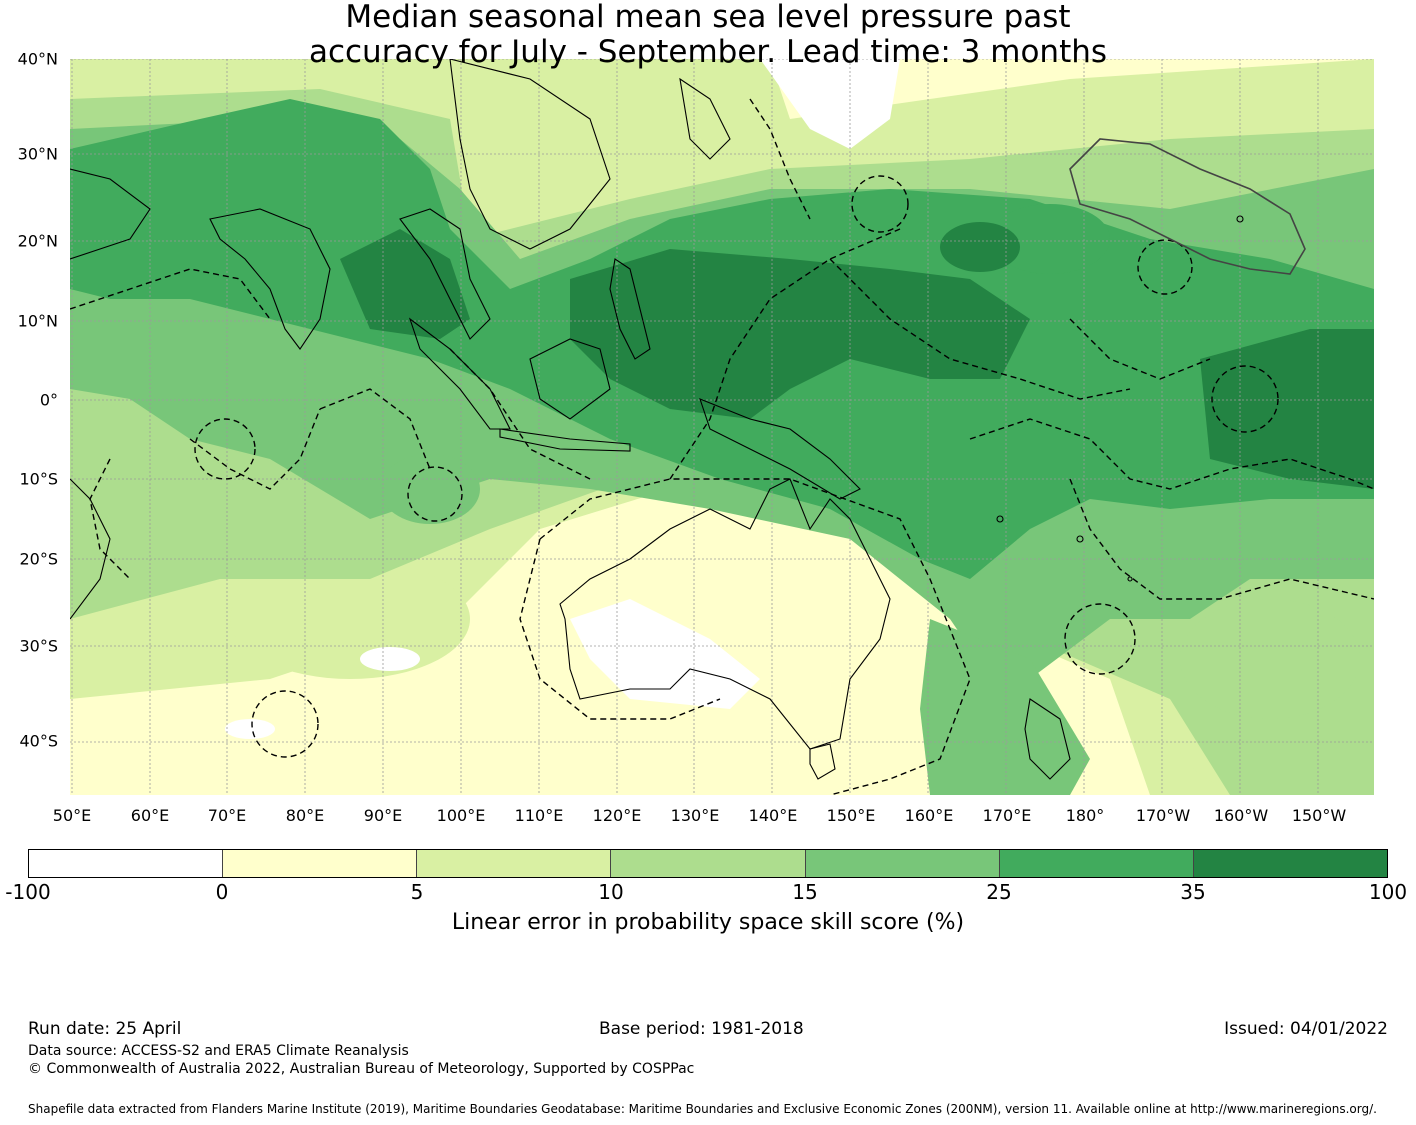  What do you see at coordinates (48, 400) in the screenshot?
I see `lat-label-0: 0°` at bounding box center [48, 400].